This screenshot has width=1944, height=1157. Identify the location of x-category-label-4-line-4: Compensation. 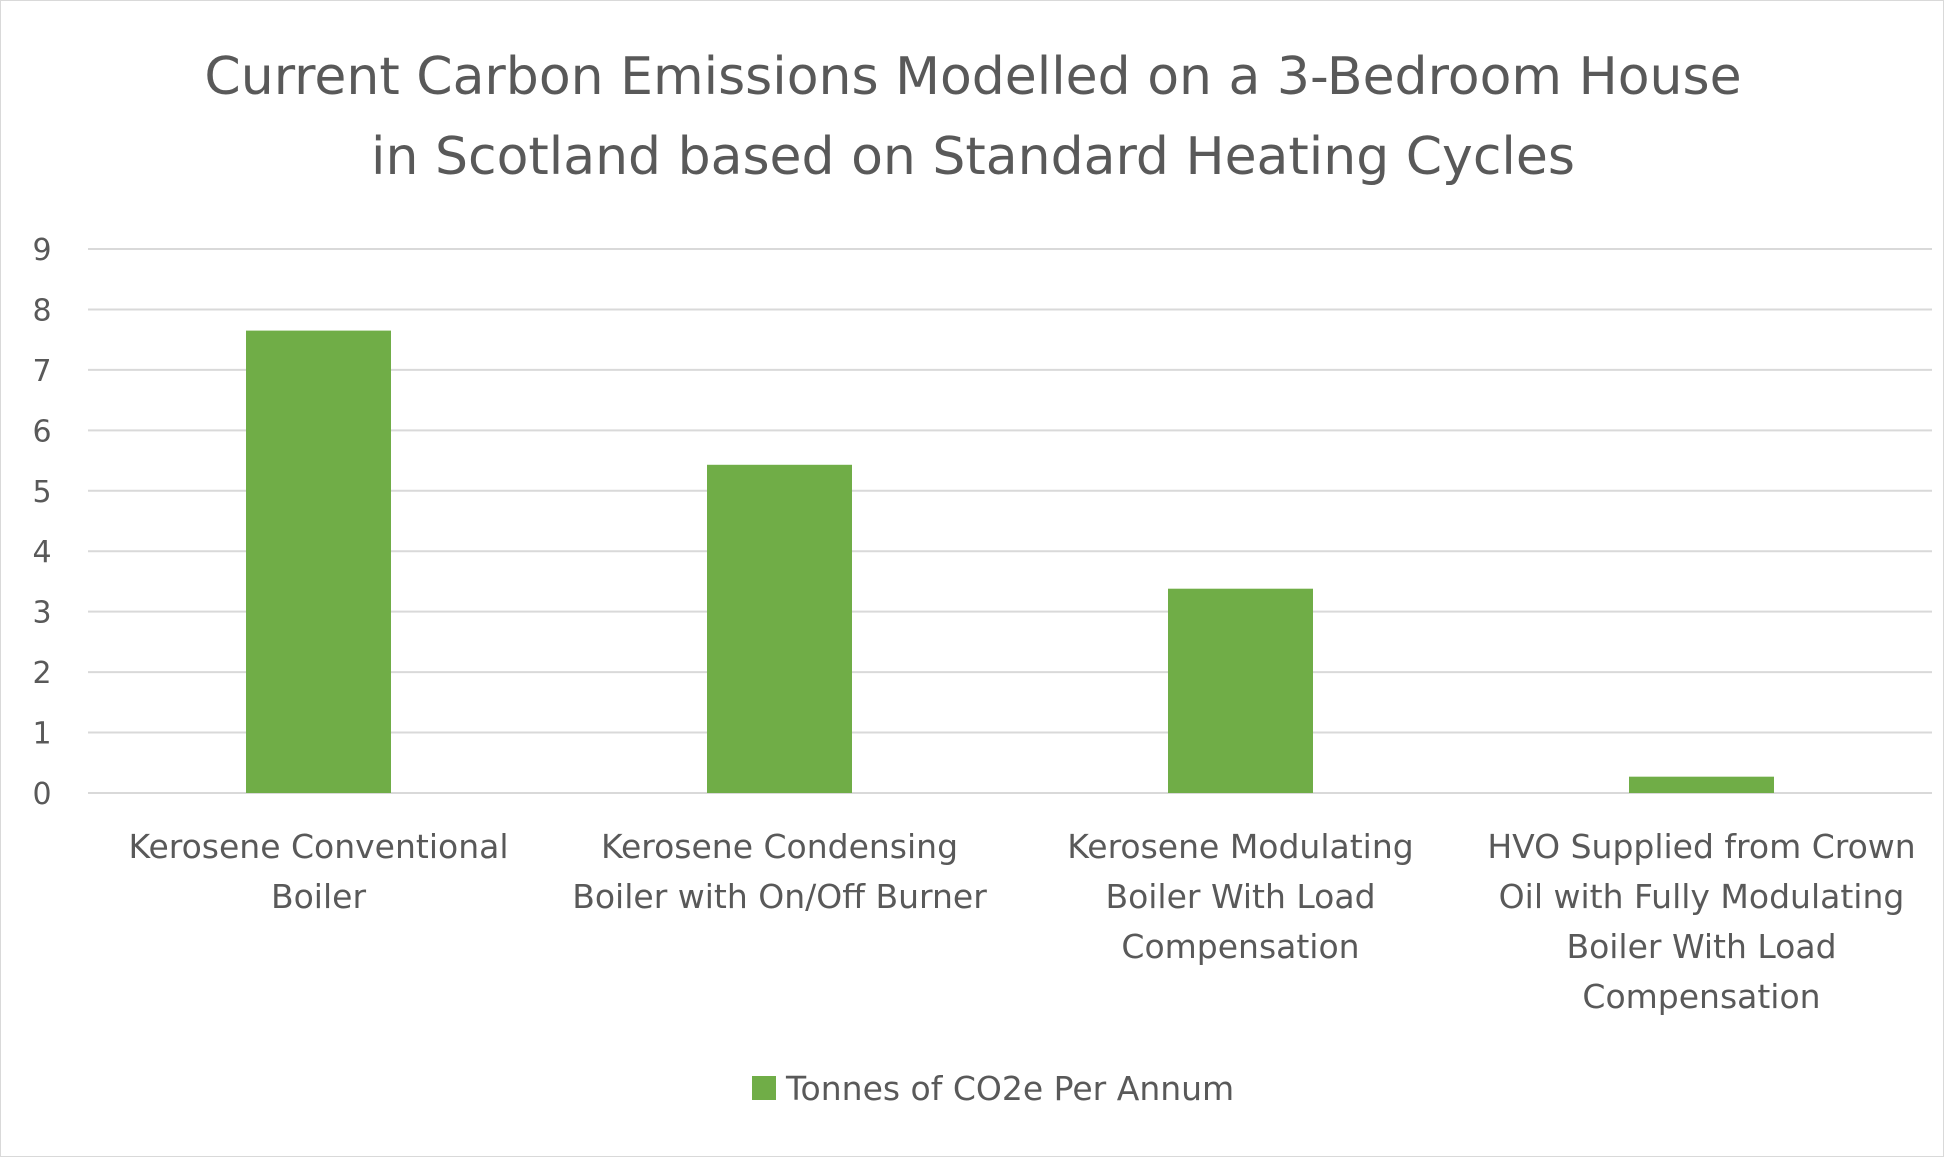
(1701, 996).